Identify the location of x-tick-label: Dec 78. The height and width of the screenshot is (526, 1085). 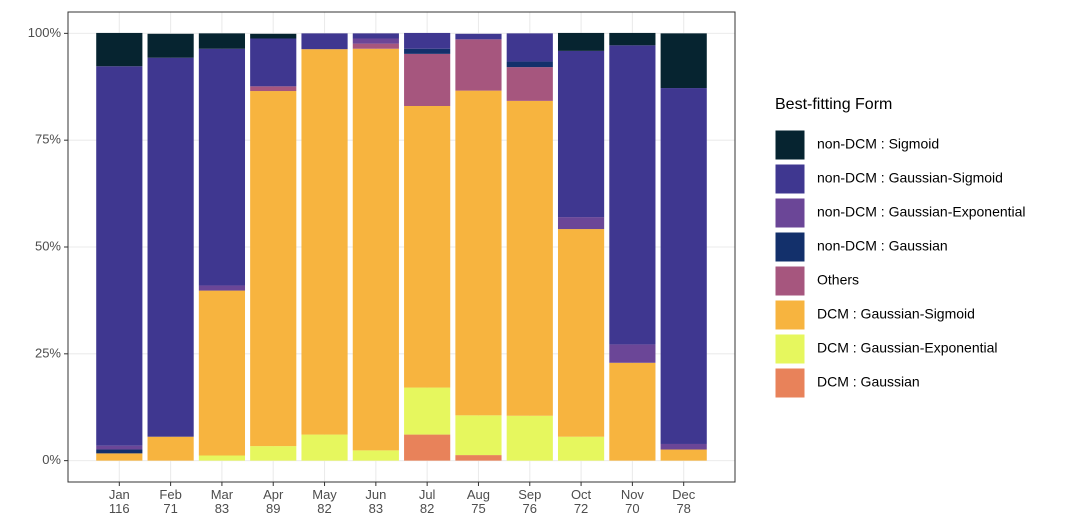
(684, 501).